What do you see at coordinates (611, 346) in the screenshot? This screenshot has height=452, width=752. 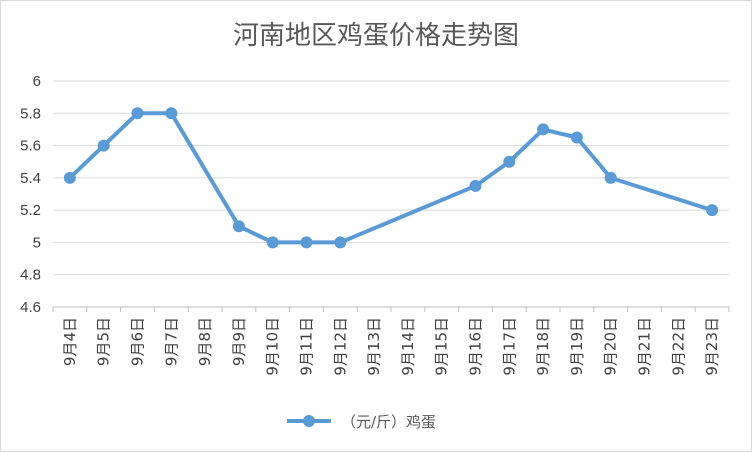 I see `x-tick-label: 9月20日` at bounding box center [611, 346].